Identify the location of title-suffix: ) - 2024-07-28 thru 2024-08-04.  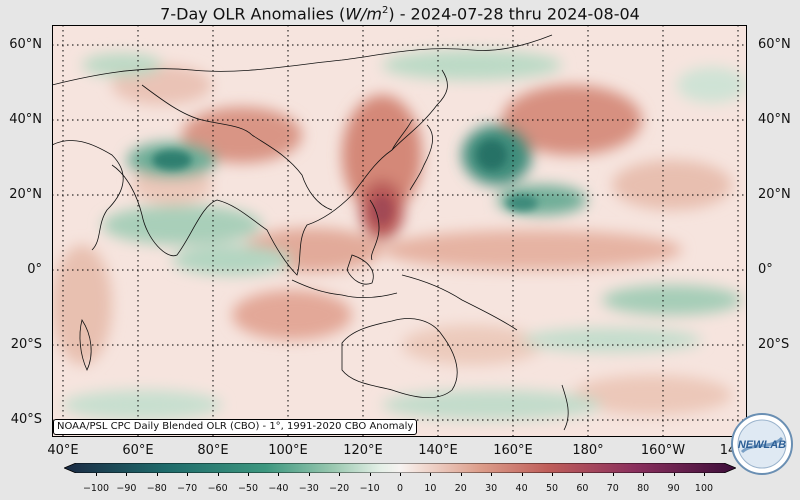
(514, 14).